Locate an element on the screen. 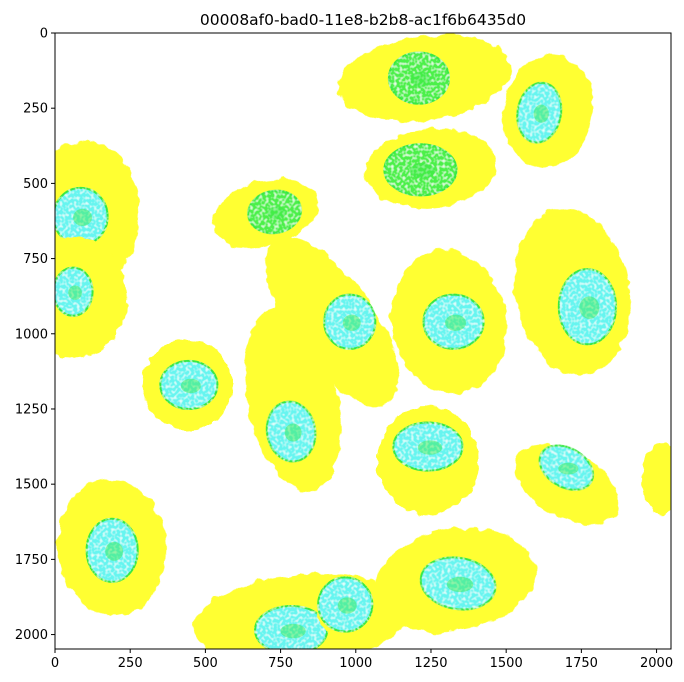  x-tick-label: 0 is located at coordinates (55, 663).